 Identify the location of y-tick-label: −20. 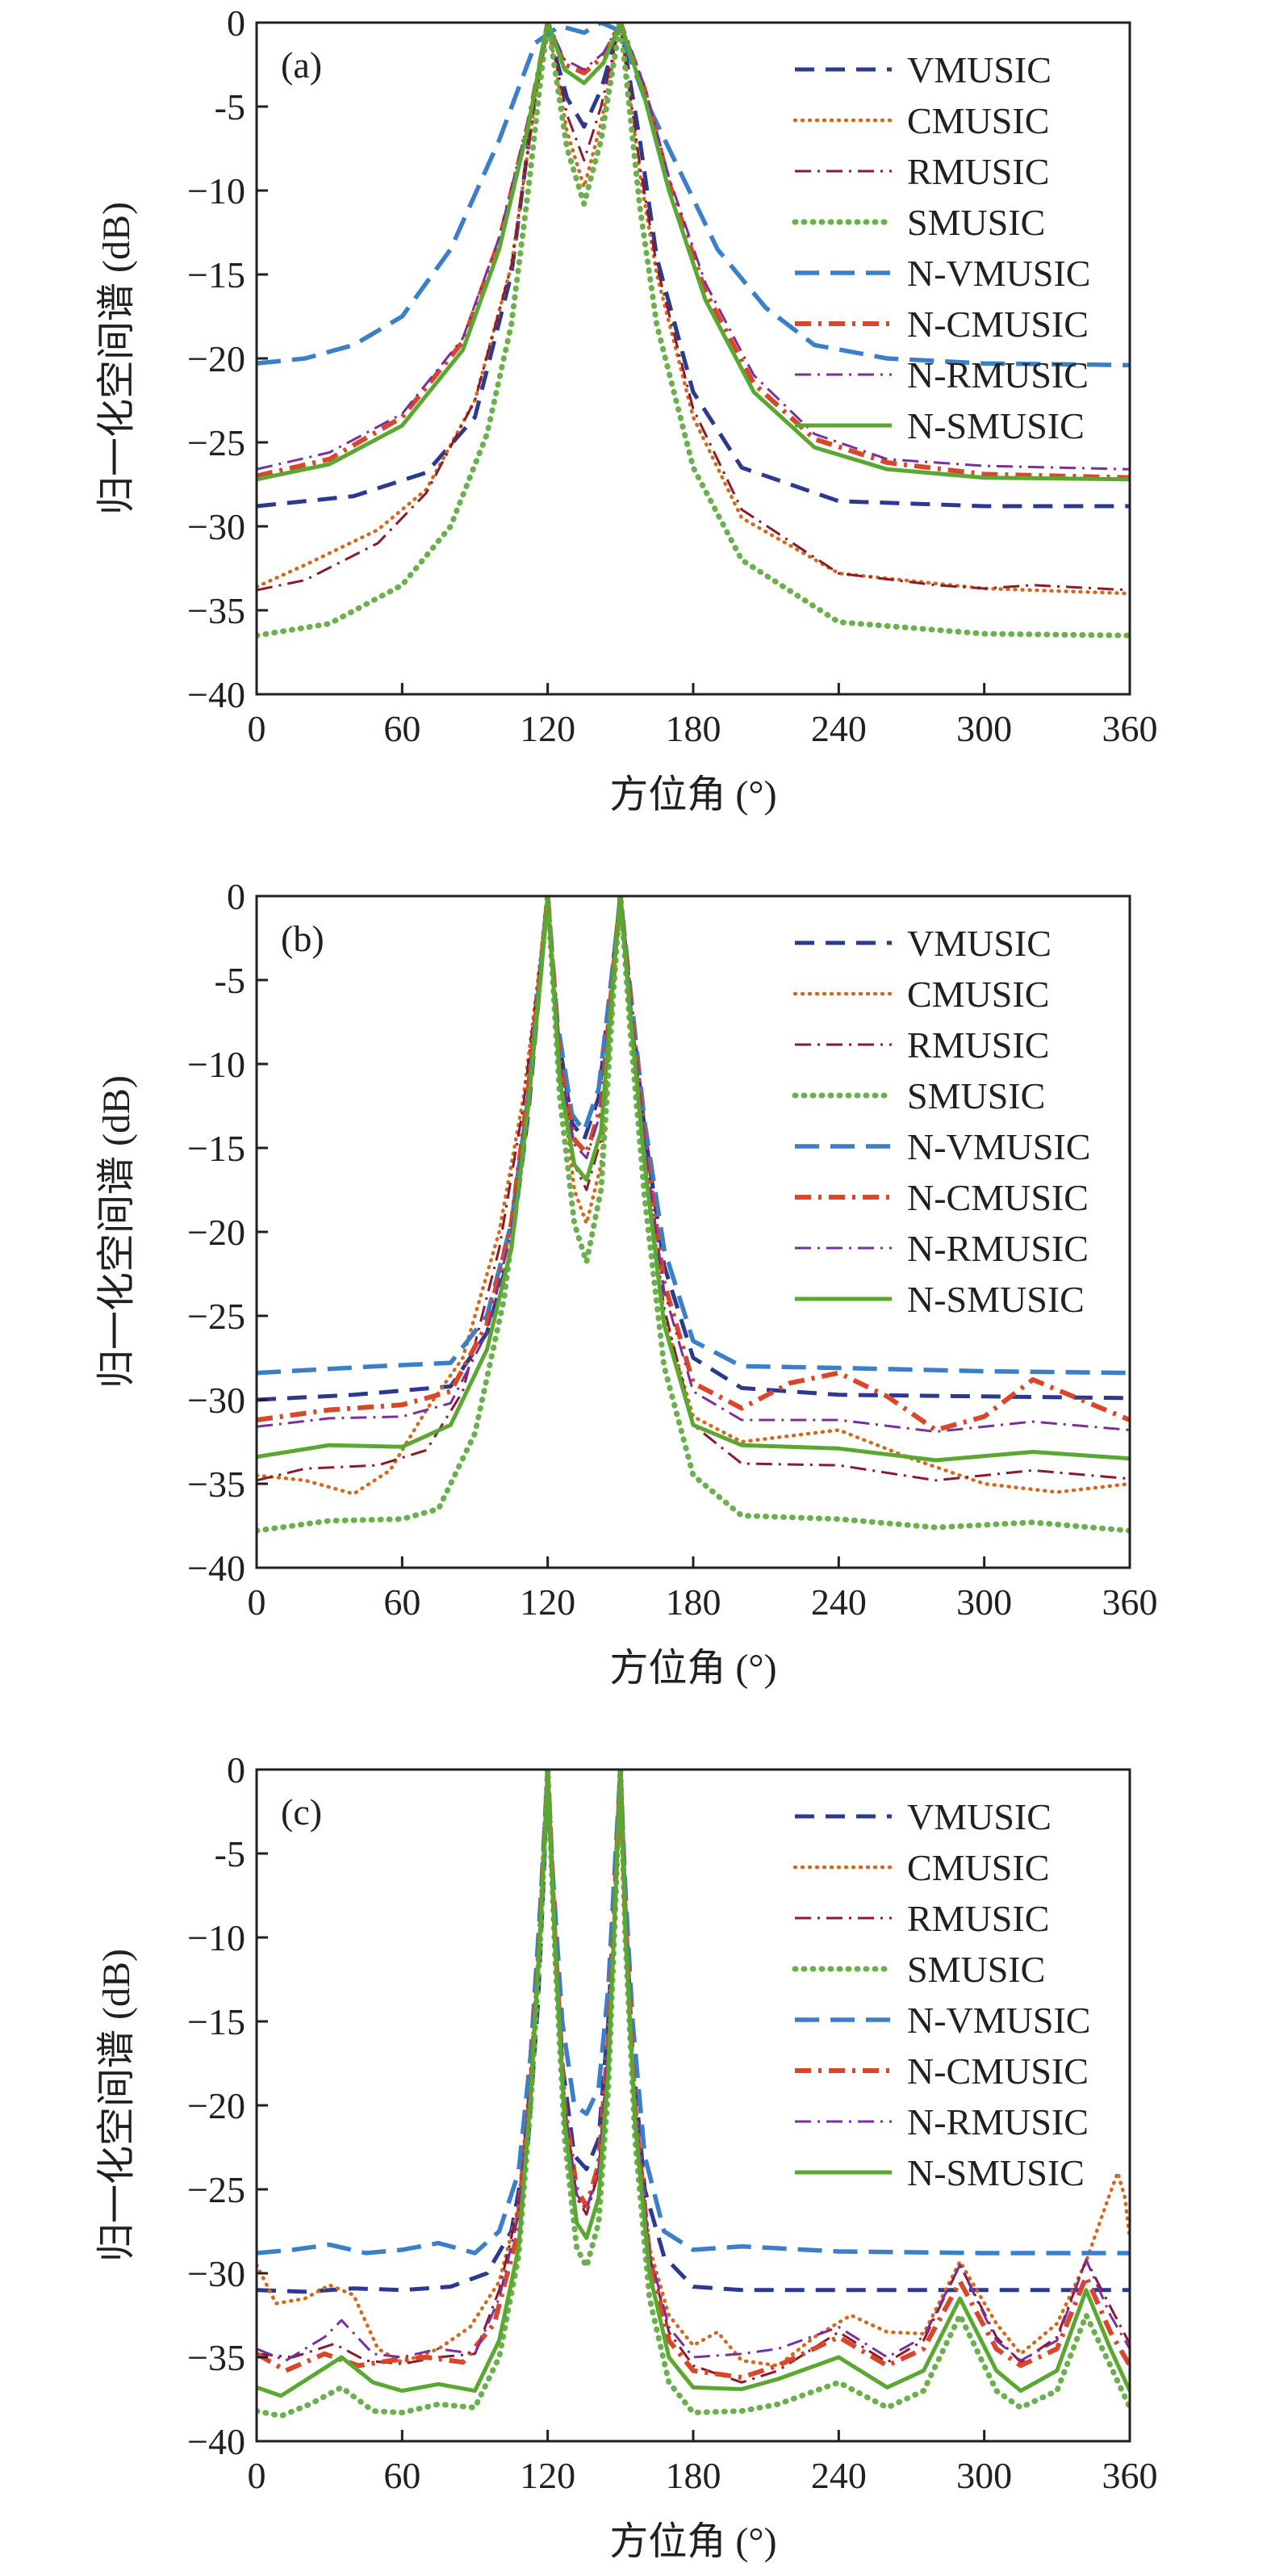
(216, 1232).